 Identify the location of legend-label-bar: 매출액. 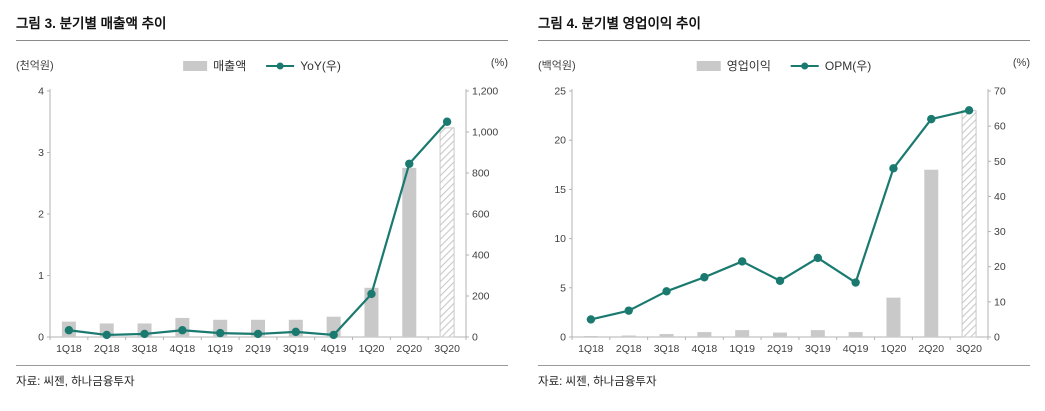
(230, 66).